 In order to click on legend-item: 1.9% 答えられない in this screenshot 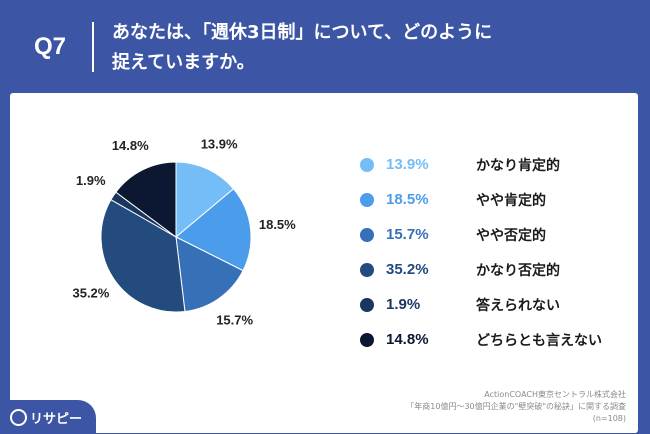, I will do `click(495, 304)`.